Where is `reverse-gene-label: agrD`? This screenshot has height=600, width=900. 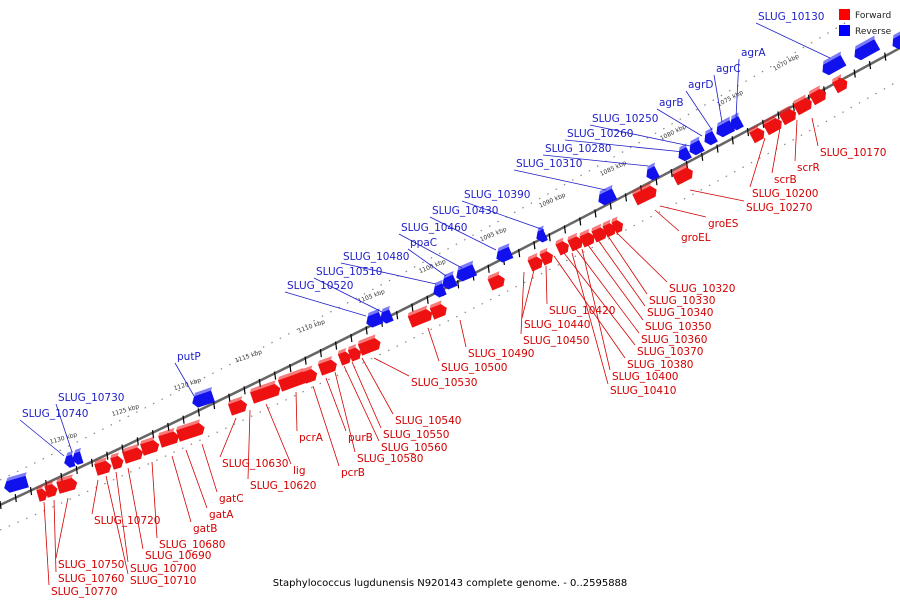
reverse-gene-label: agrD is located at coordinates (701, 85).